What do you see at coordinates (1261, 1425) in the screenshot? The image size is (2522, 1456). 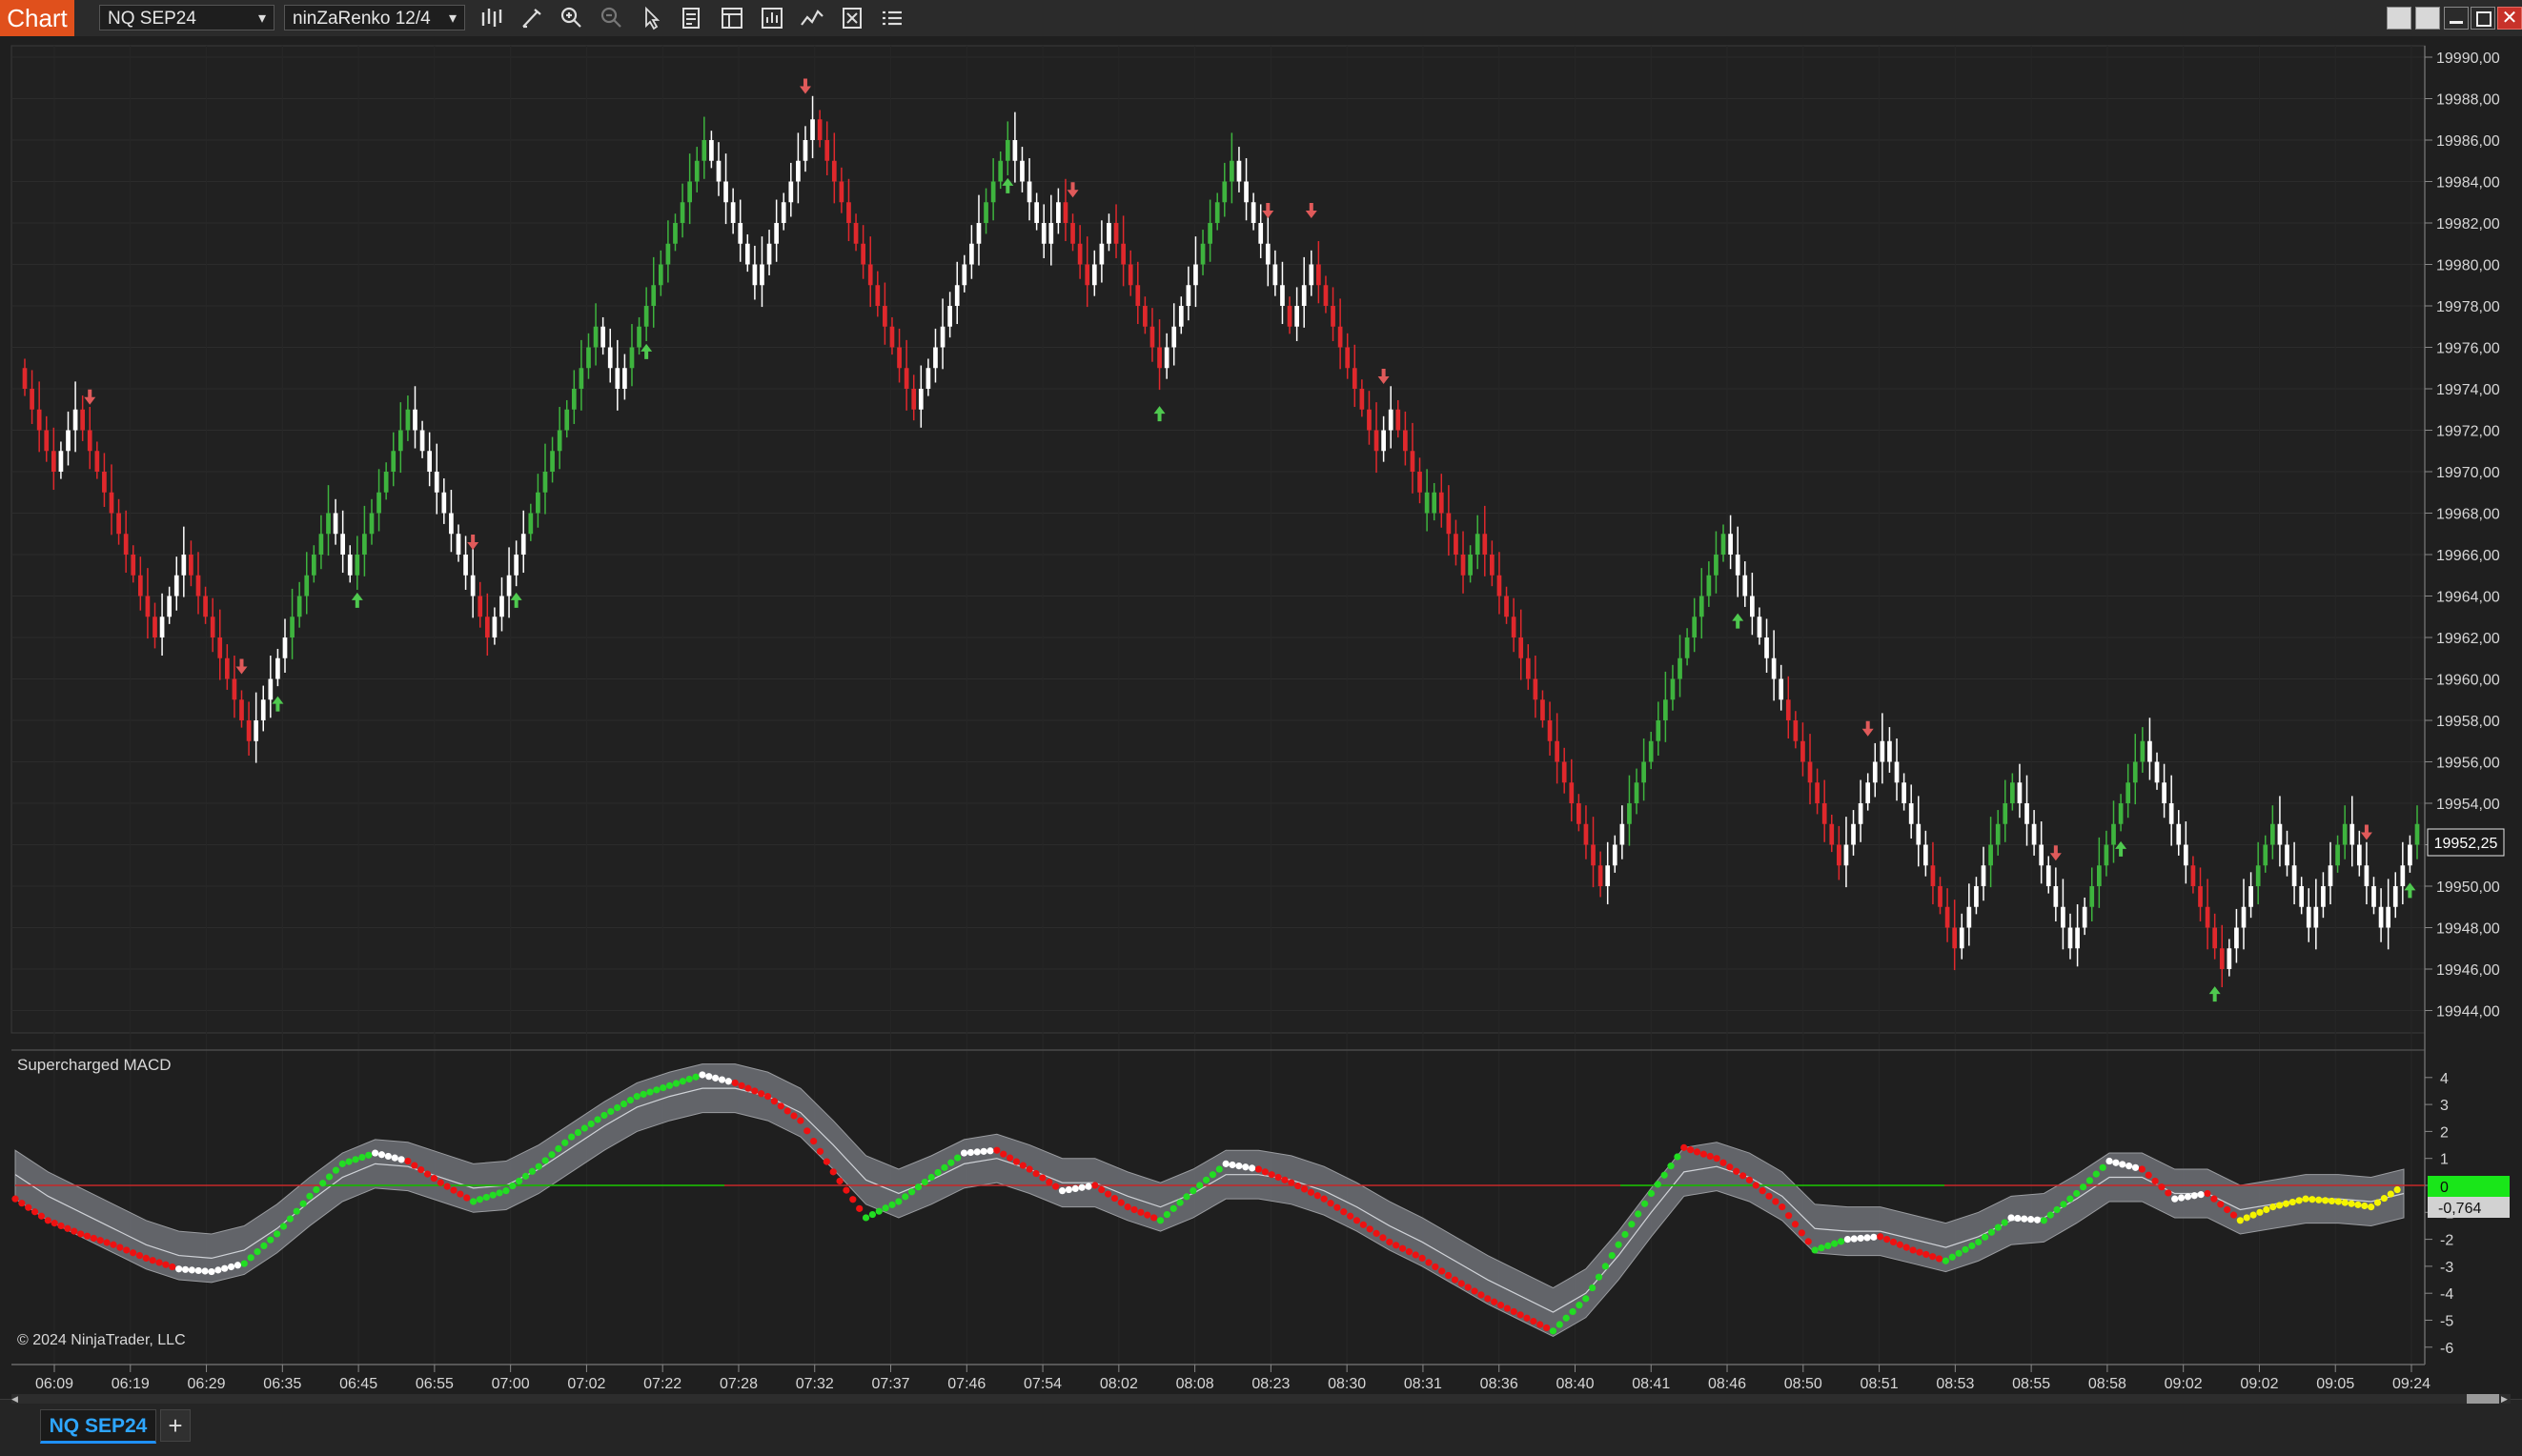 I see `tab-bar: ◀ ▶ NQ SEP24 +` at bounding box center [1261, 1425].